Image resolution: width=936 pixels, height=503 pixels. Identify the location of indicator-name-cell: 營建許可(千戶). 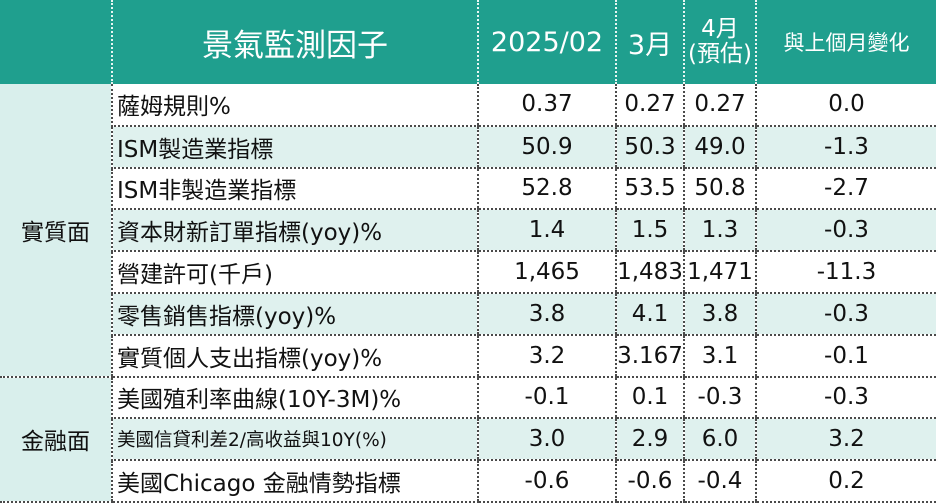
(294, 272).